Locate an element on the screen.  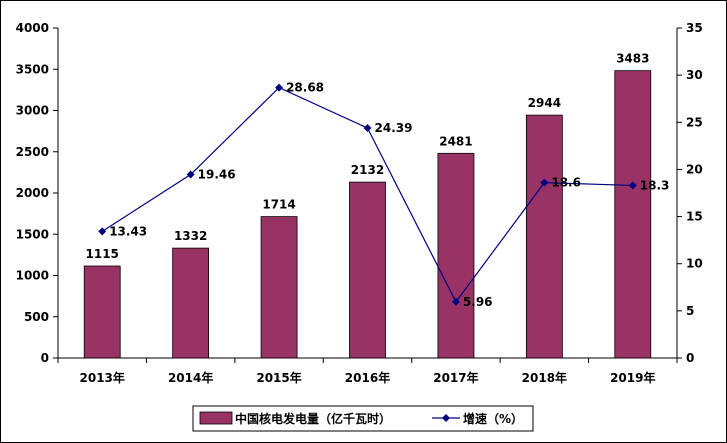
y-right-tick-label: 25 is located at coordinates (694, 122).